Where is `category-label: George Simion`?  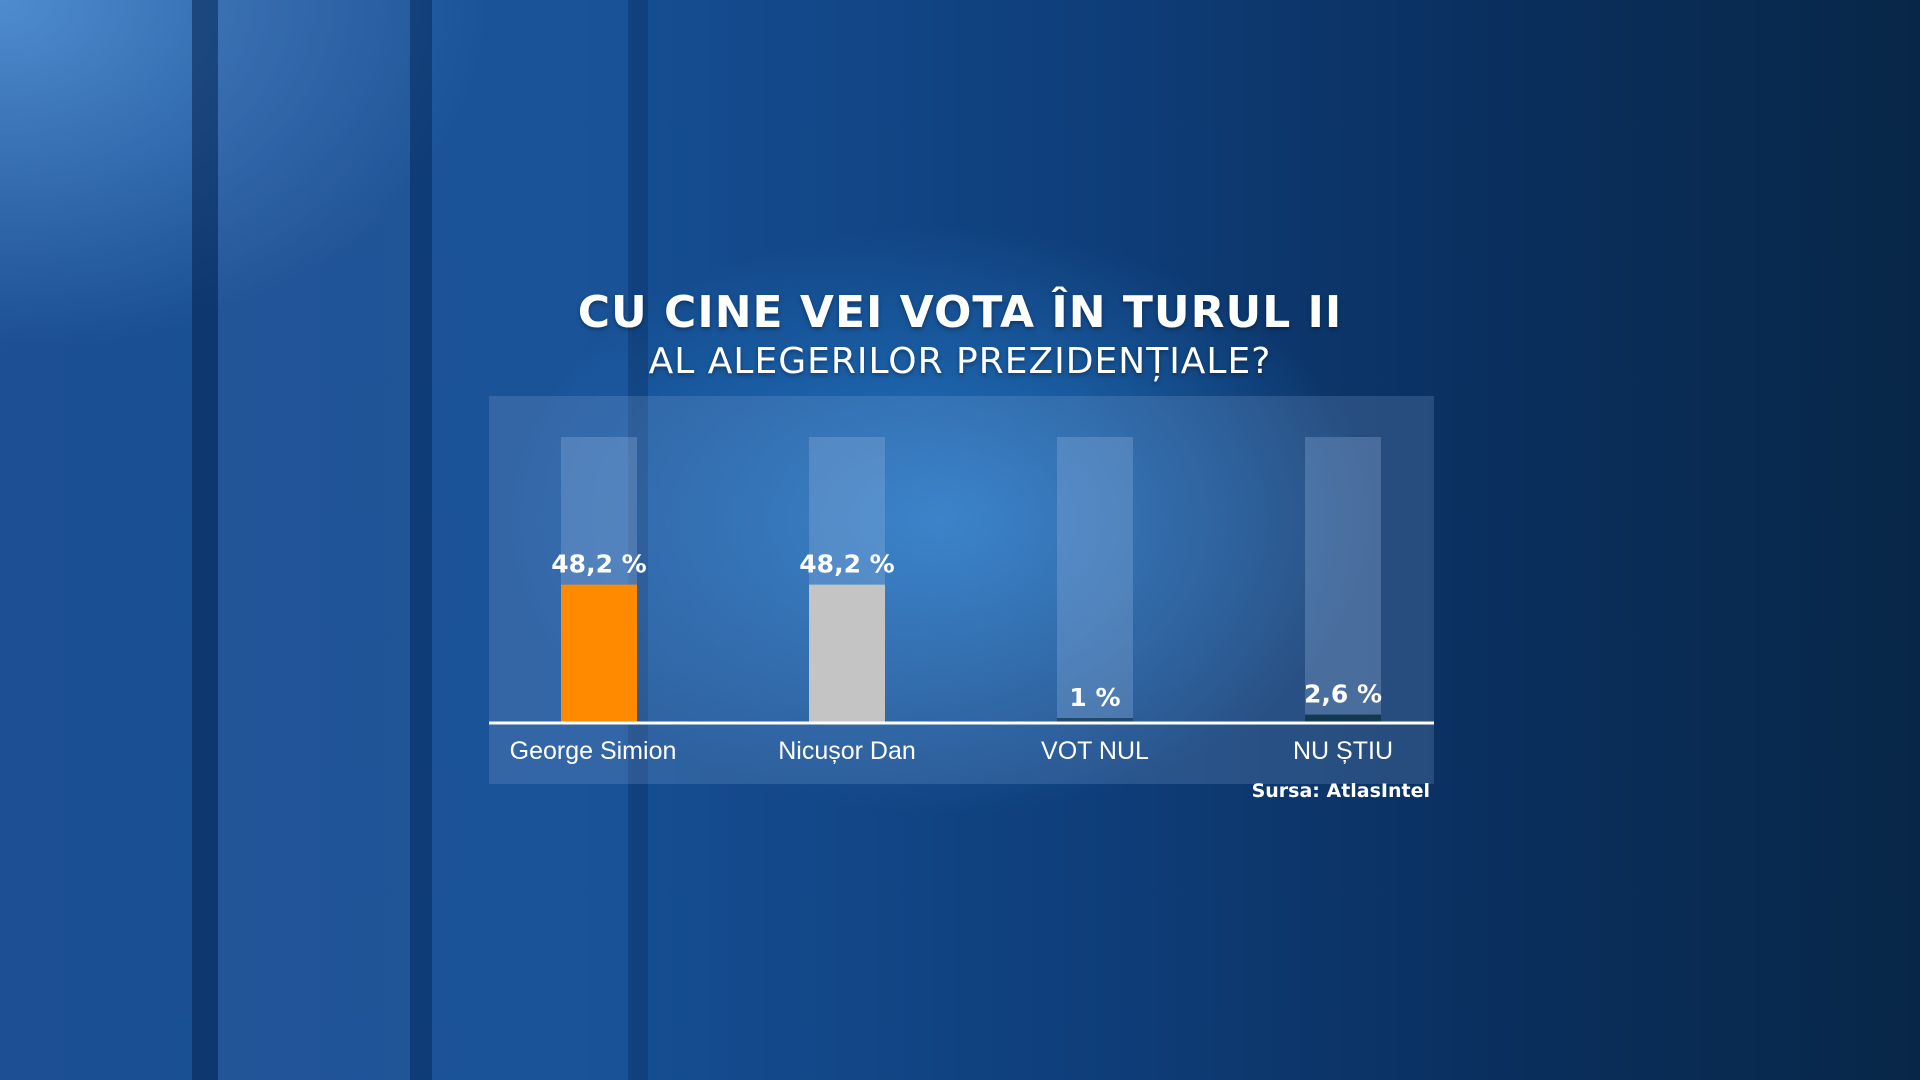 category-label: George Simion is located at coordinates (593, 751).